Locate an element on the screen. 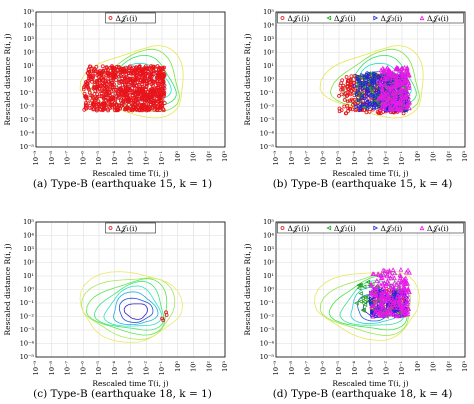 Image resolution: width=474 pixels, height=404 pixels. y-tick-label: 10³ is located at coordinates (268, 39).